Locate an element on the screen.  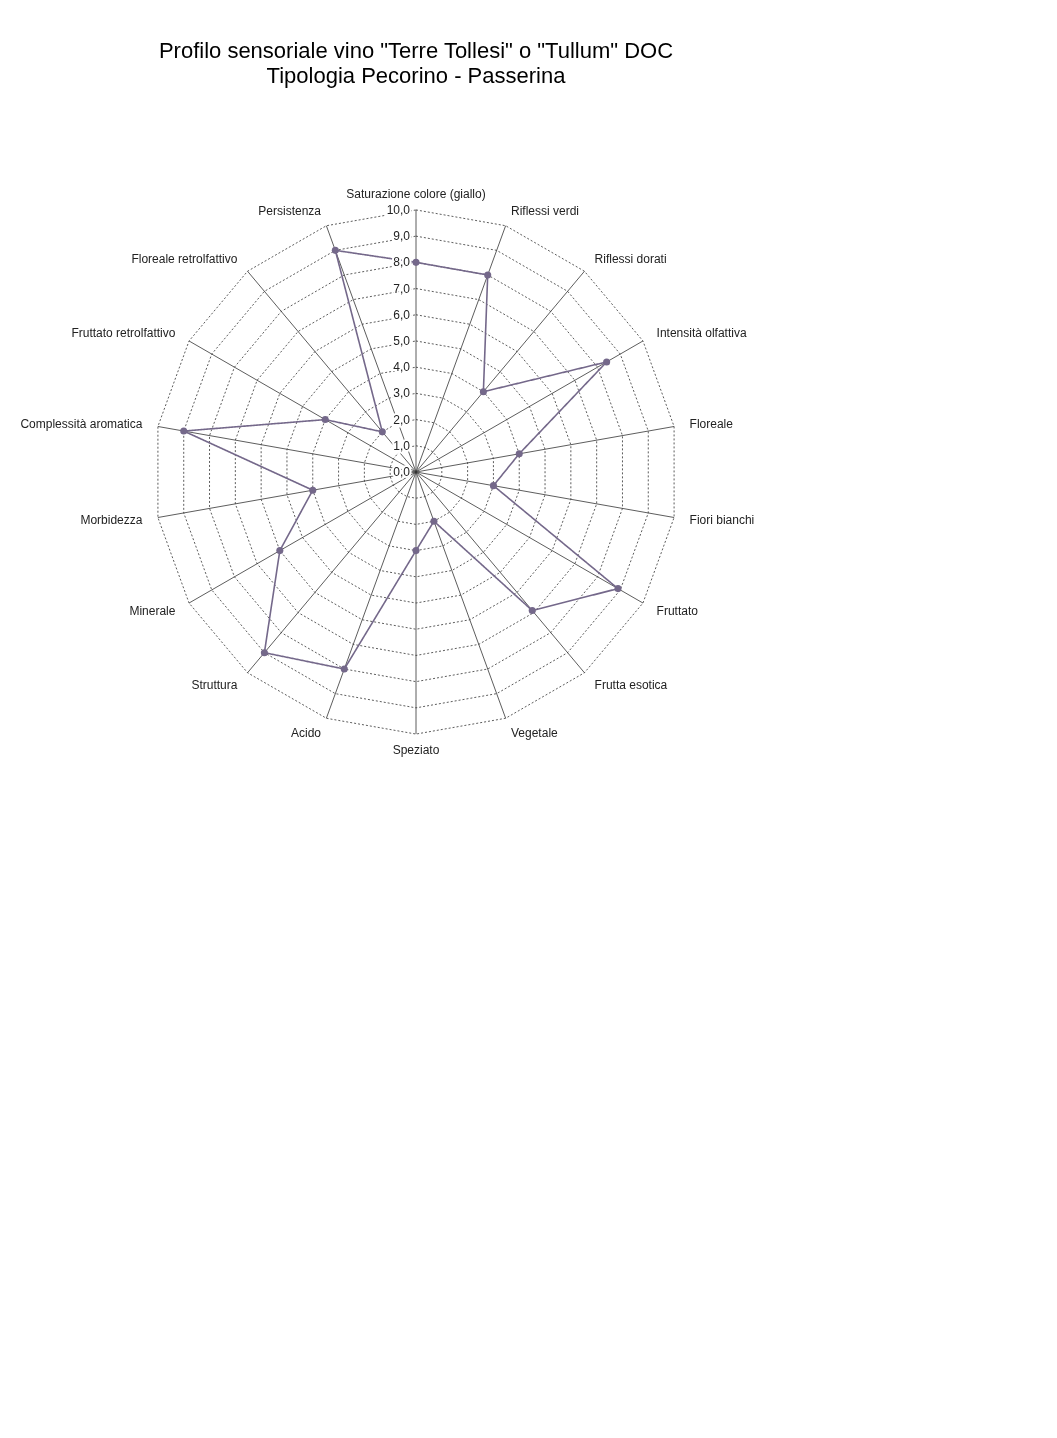
spoke-label: Speziato is located at coordinates (416, 749).